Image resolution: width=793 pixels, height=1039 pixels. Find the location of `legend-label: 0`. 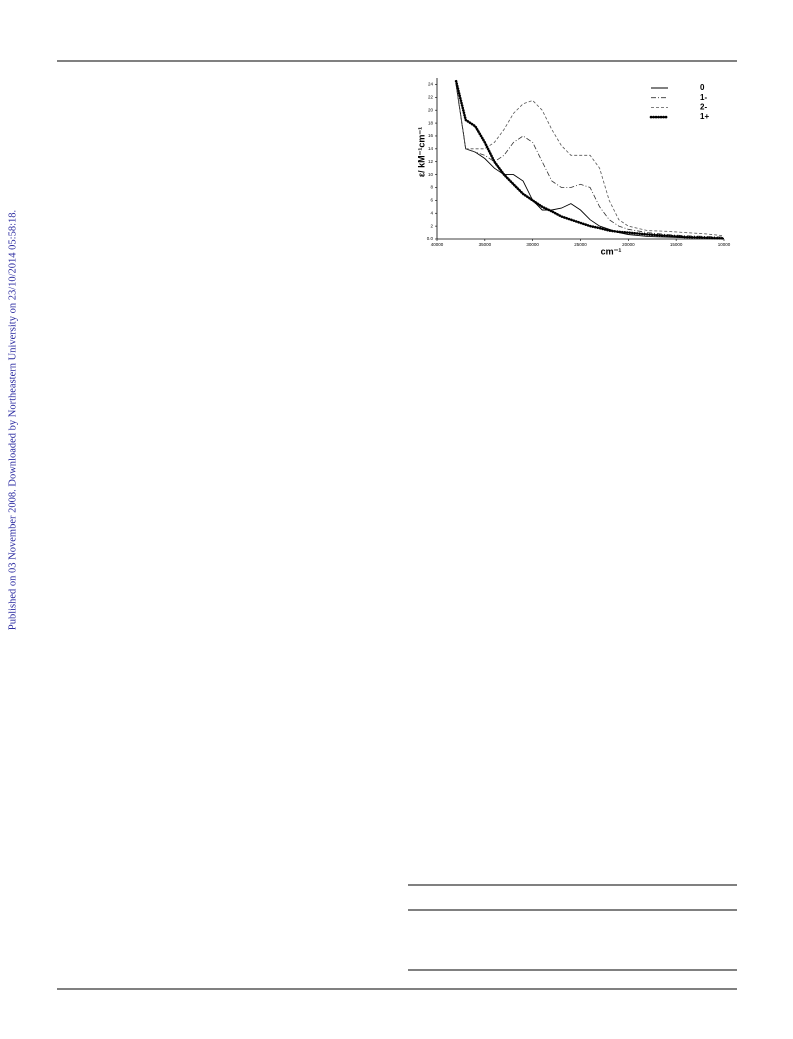

legend-label: 0 is located at coordinates (702, 87).